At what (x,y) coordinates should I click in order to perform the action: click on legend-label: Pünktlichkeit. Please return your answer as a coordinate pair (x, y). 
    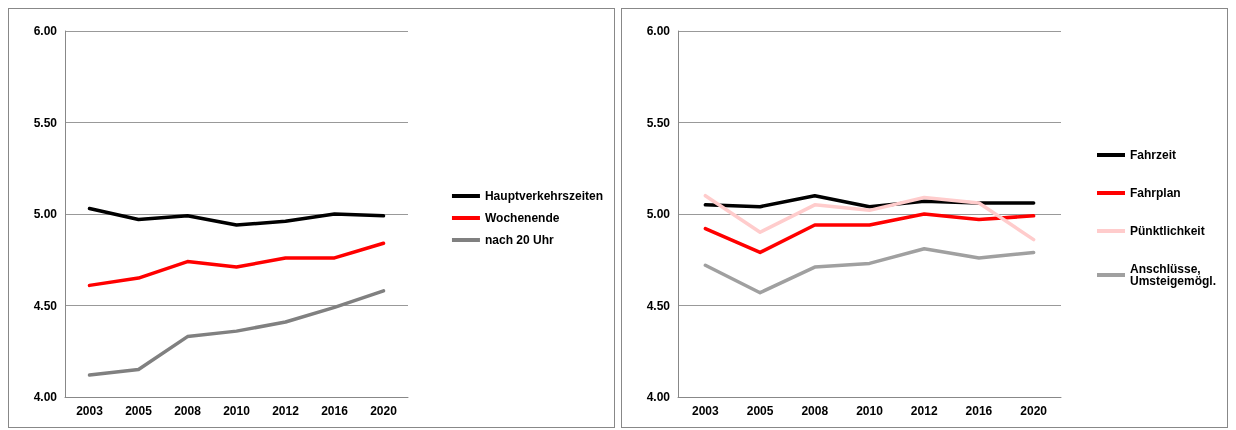
    Looking at the image, I should click on (1167, 231).